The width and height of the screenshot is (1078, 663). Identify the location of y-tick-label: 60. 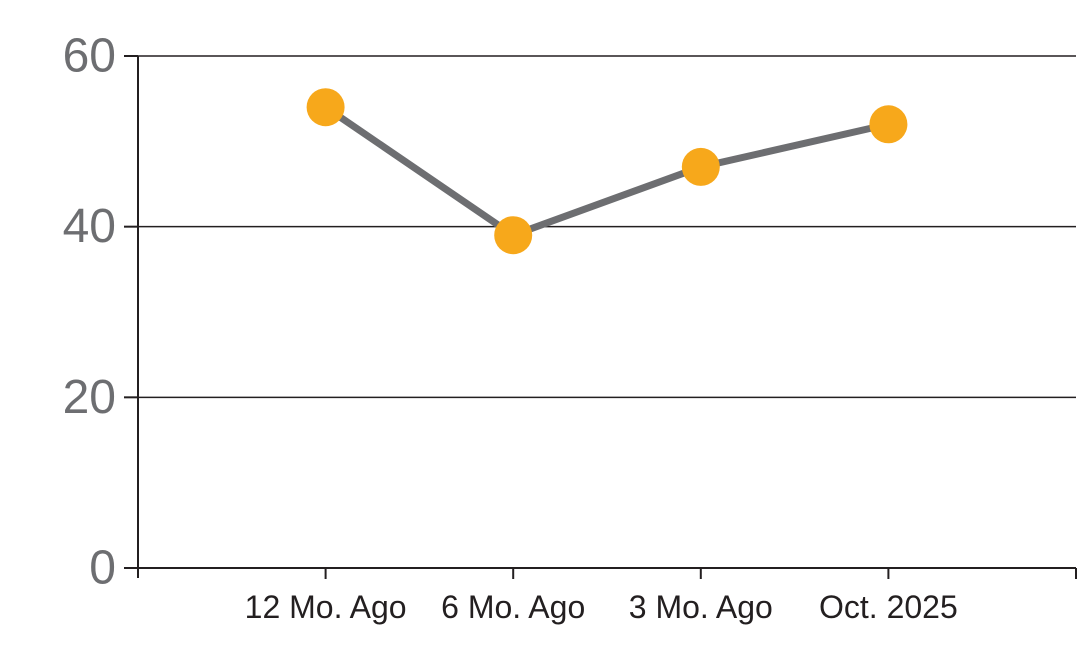
(89, 56).